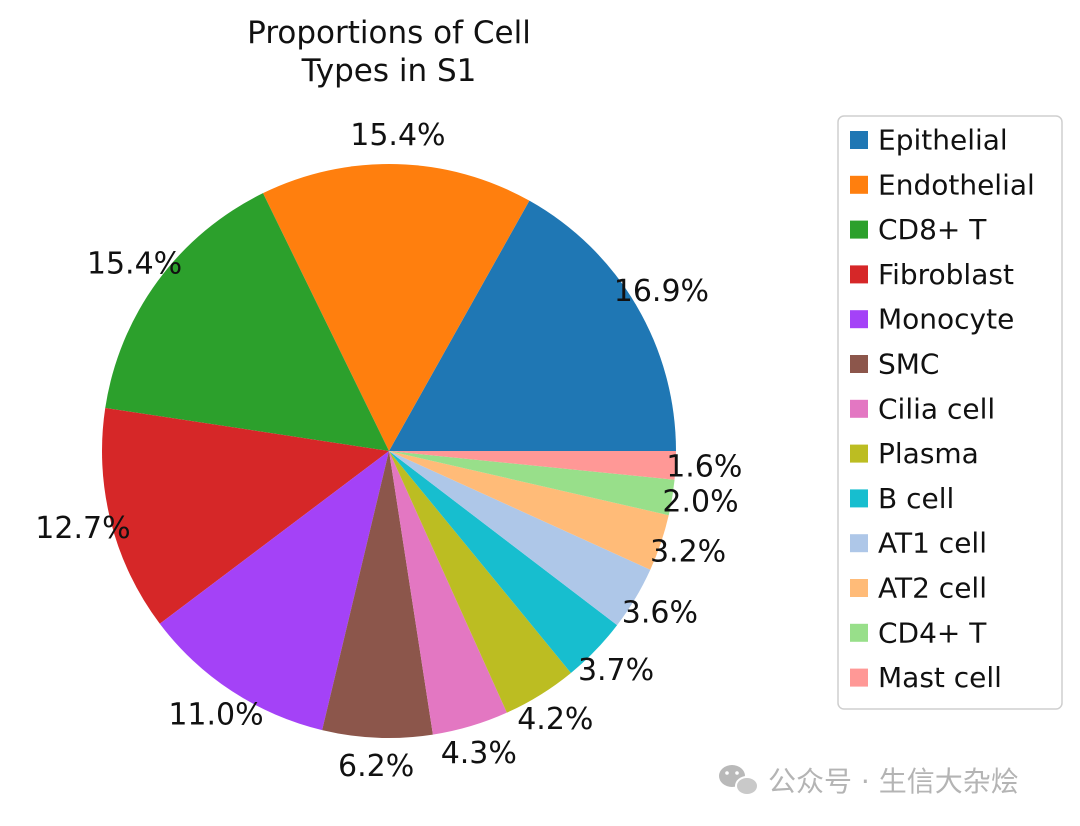 The height and width of the screenshot is (826, 1080). What do you see at coordinates (859, 677) in the screenshot?
I see `legend-swatch-mast-cell` at bounding box center [859, 677].